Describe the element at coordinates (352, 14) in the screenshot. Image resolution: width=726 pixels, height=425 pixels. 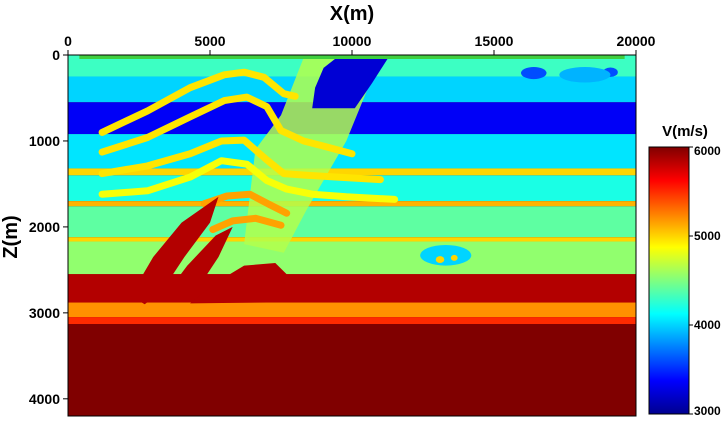
I see `x-axis-label: X(m)` at that location.